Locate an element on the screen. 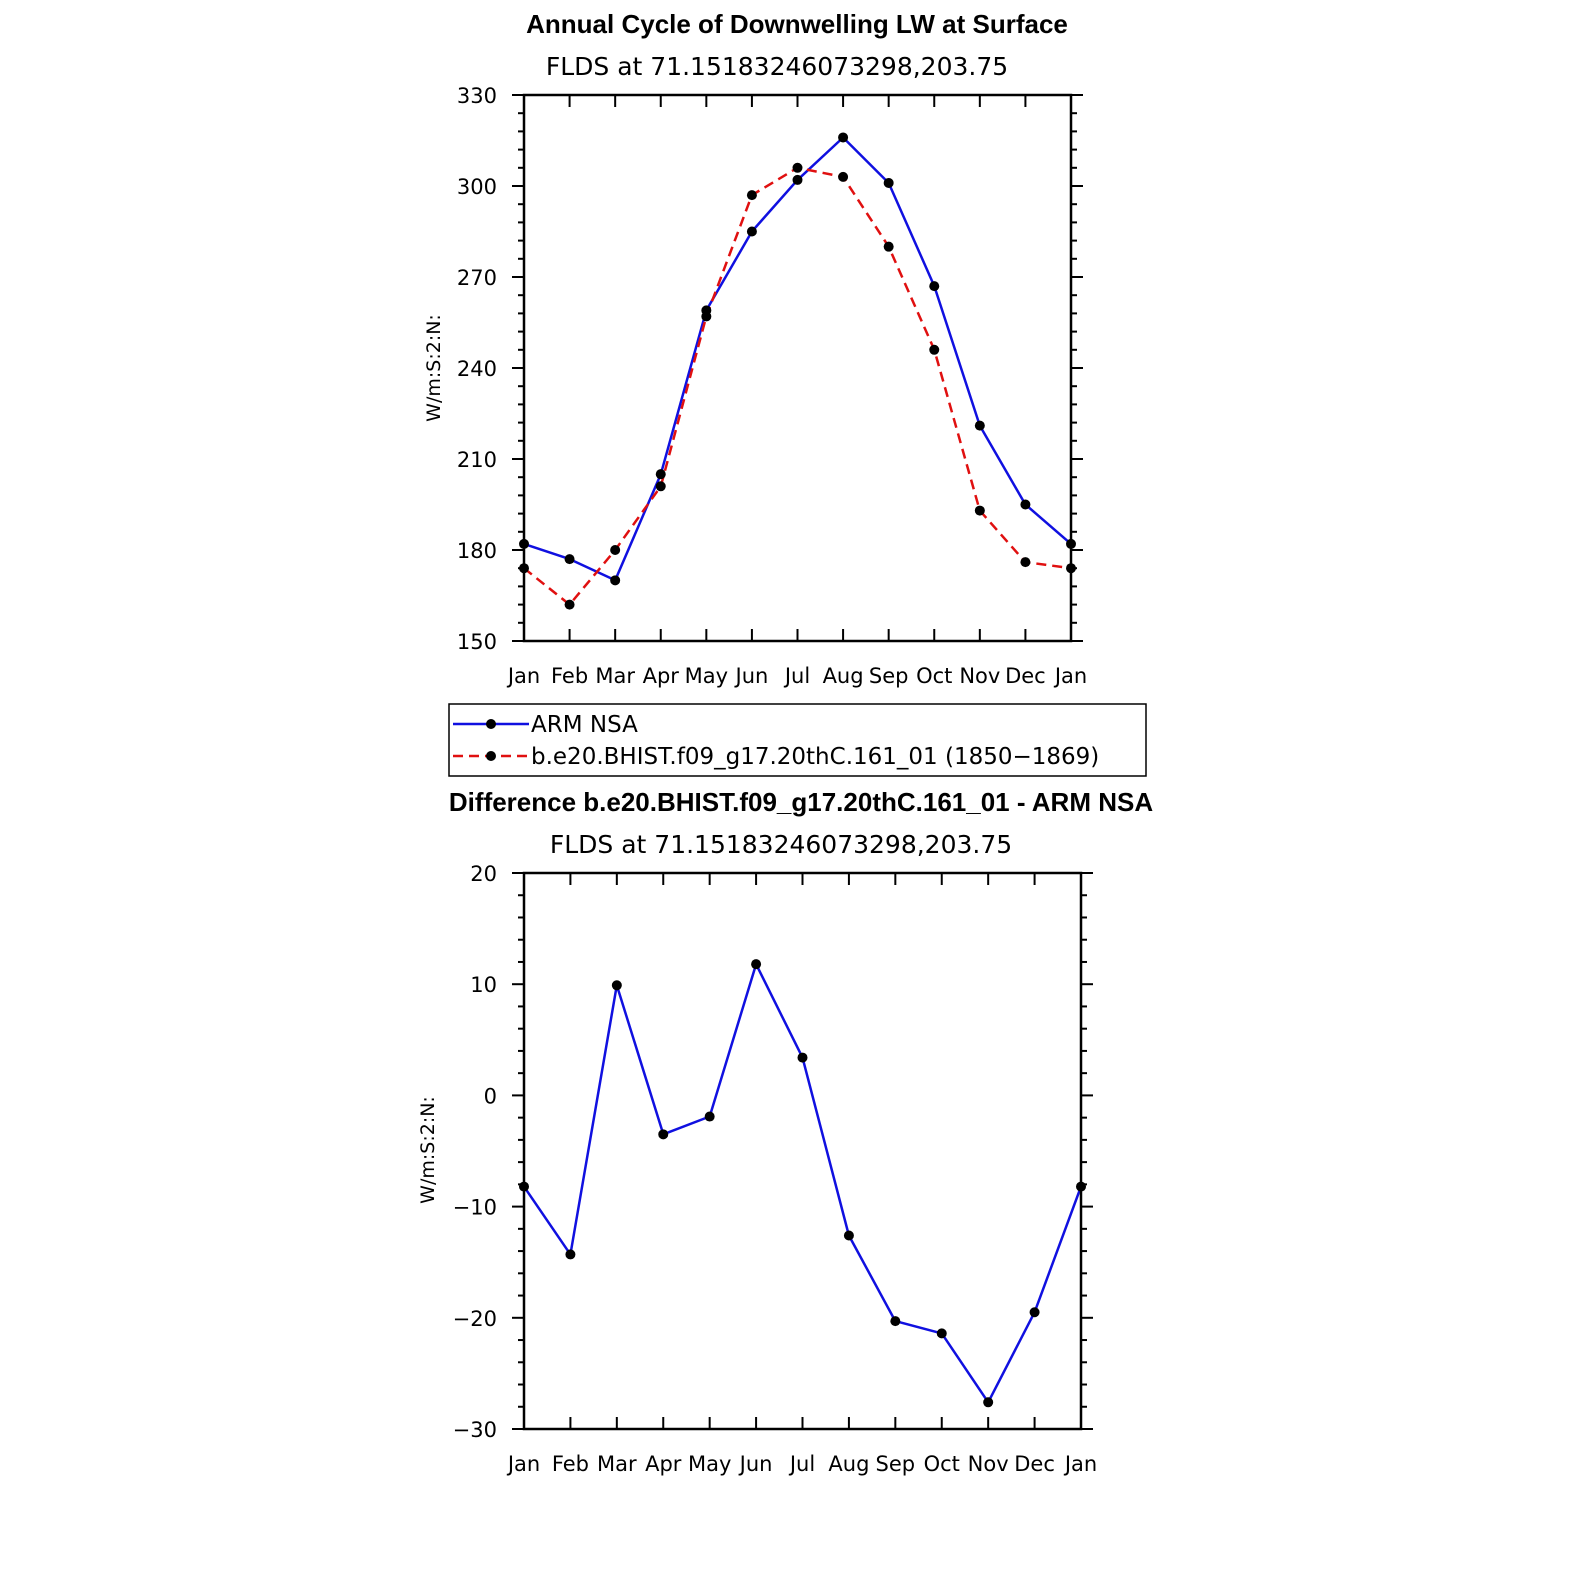  difference-x-tick-label: Aug is located at coordinates (848, 1464).